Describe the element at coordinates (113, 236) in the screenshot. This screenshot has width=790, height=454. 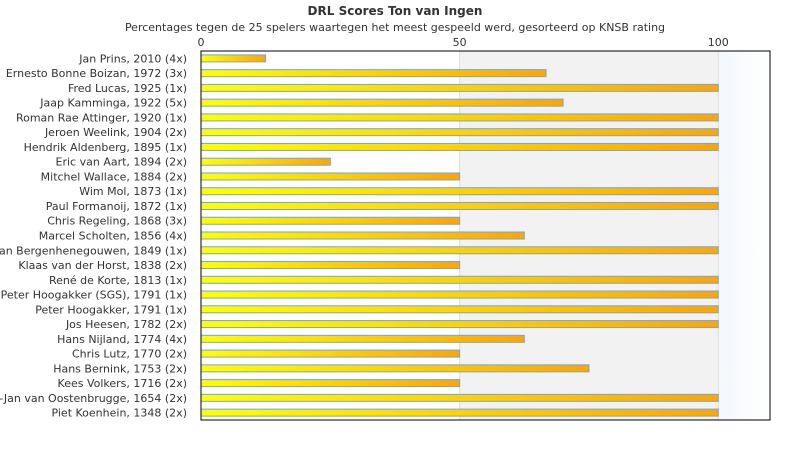
I see `y-category-label: Marcel Scholten, 1856 (4x)` at that location.